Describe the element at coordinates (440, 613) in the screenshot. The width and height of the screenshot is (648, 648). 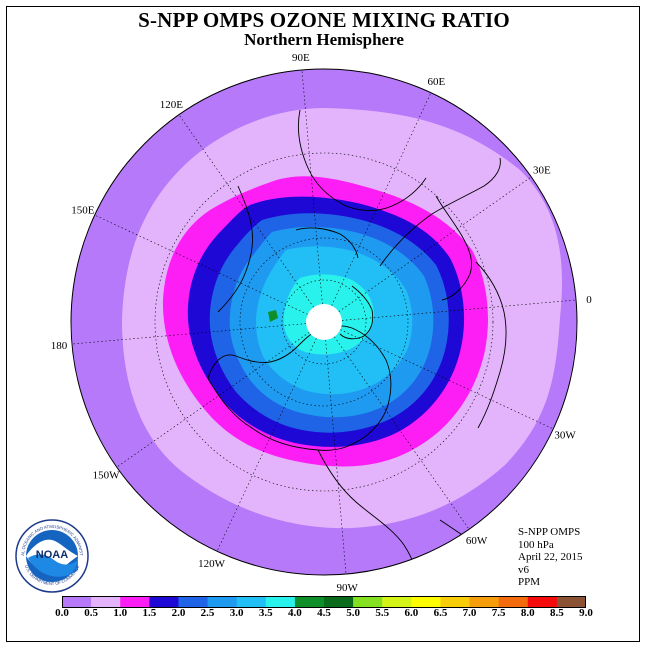
I see `colorbar-tick: 6.5` at that location.